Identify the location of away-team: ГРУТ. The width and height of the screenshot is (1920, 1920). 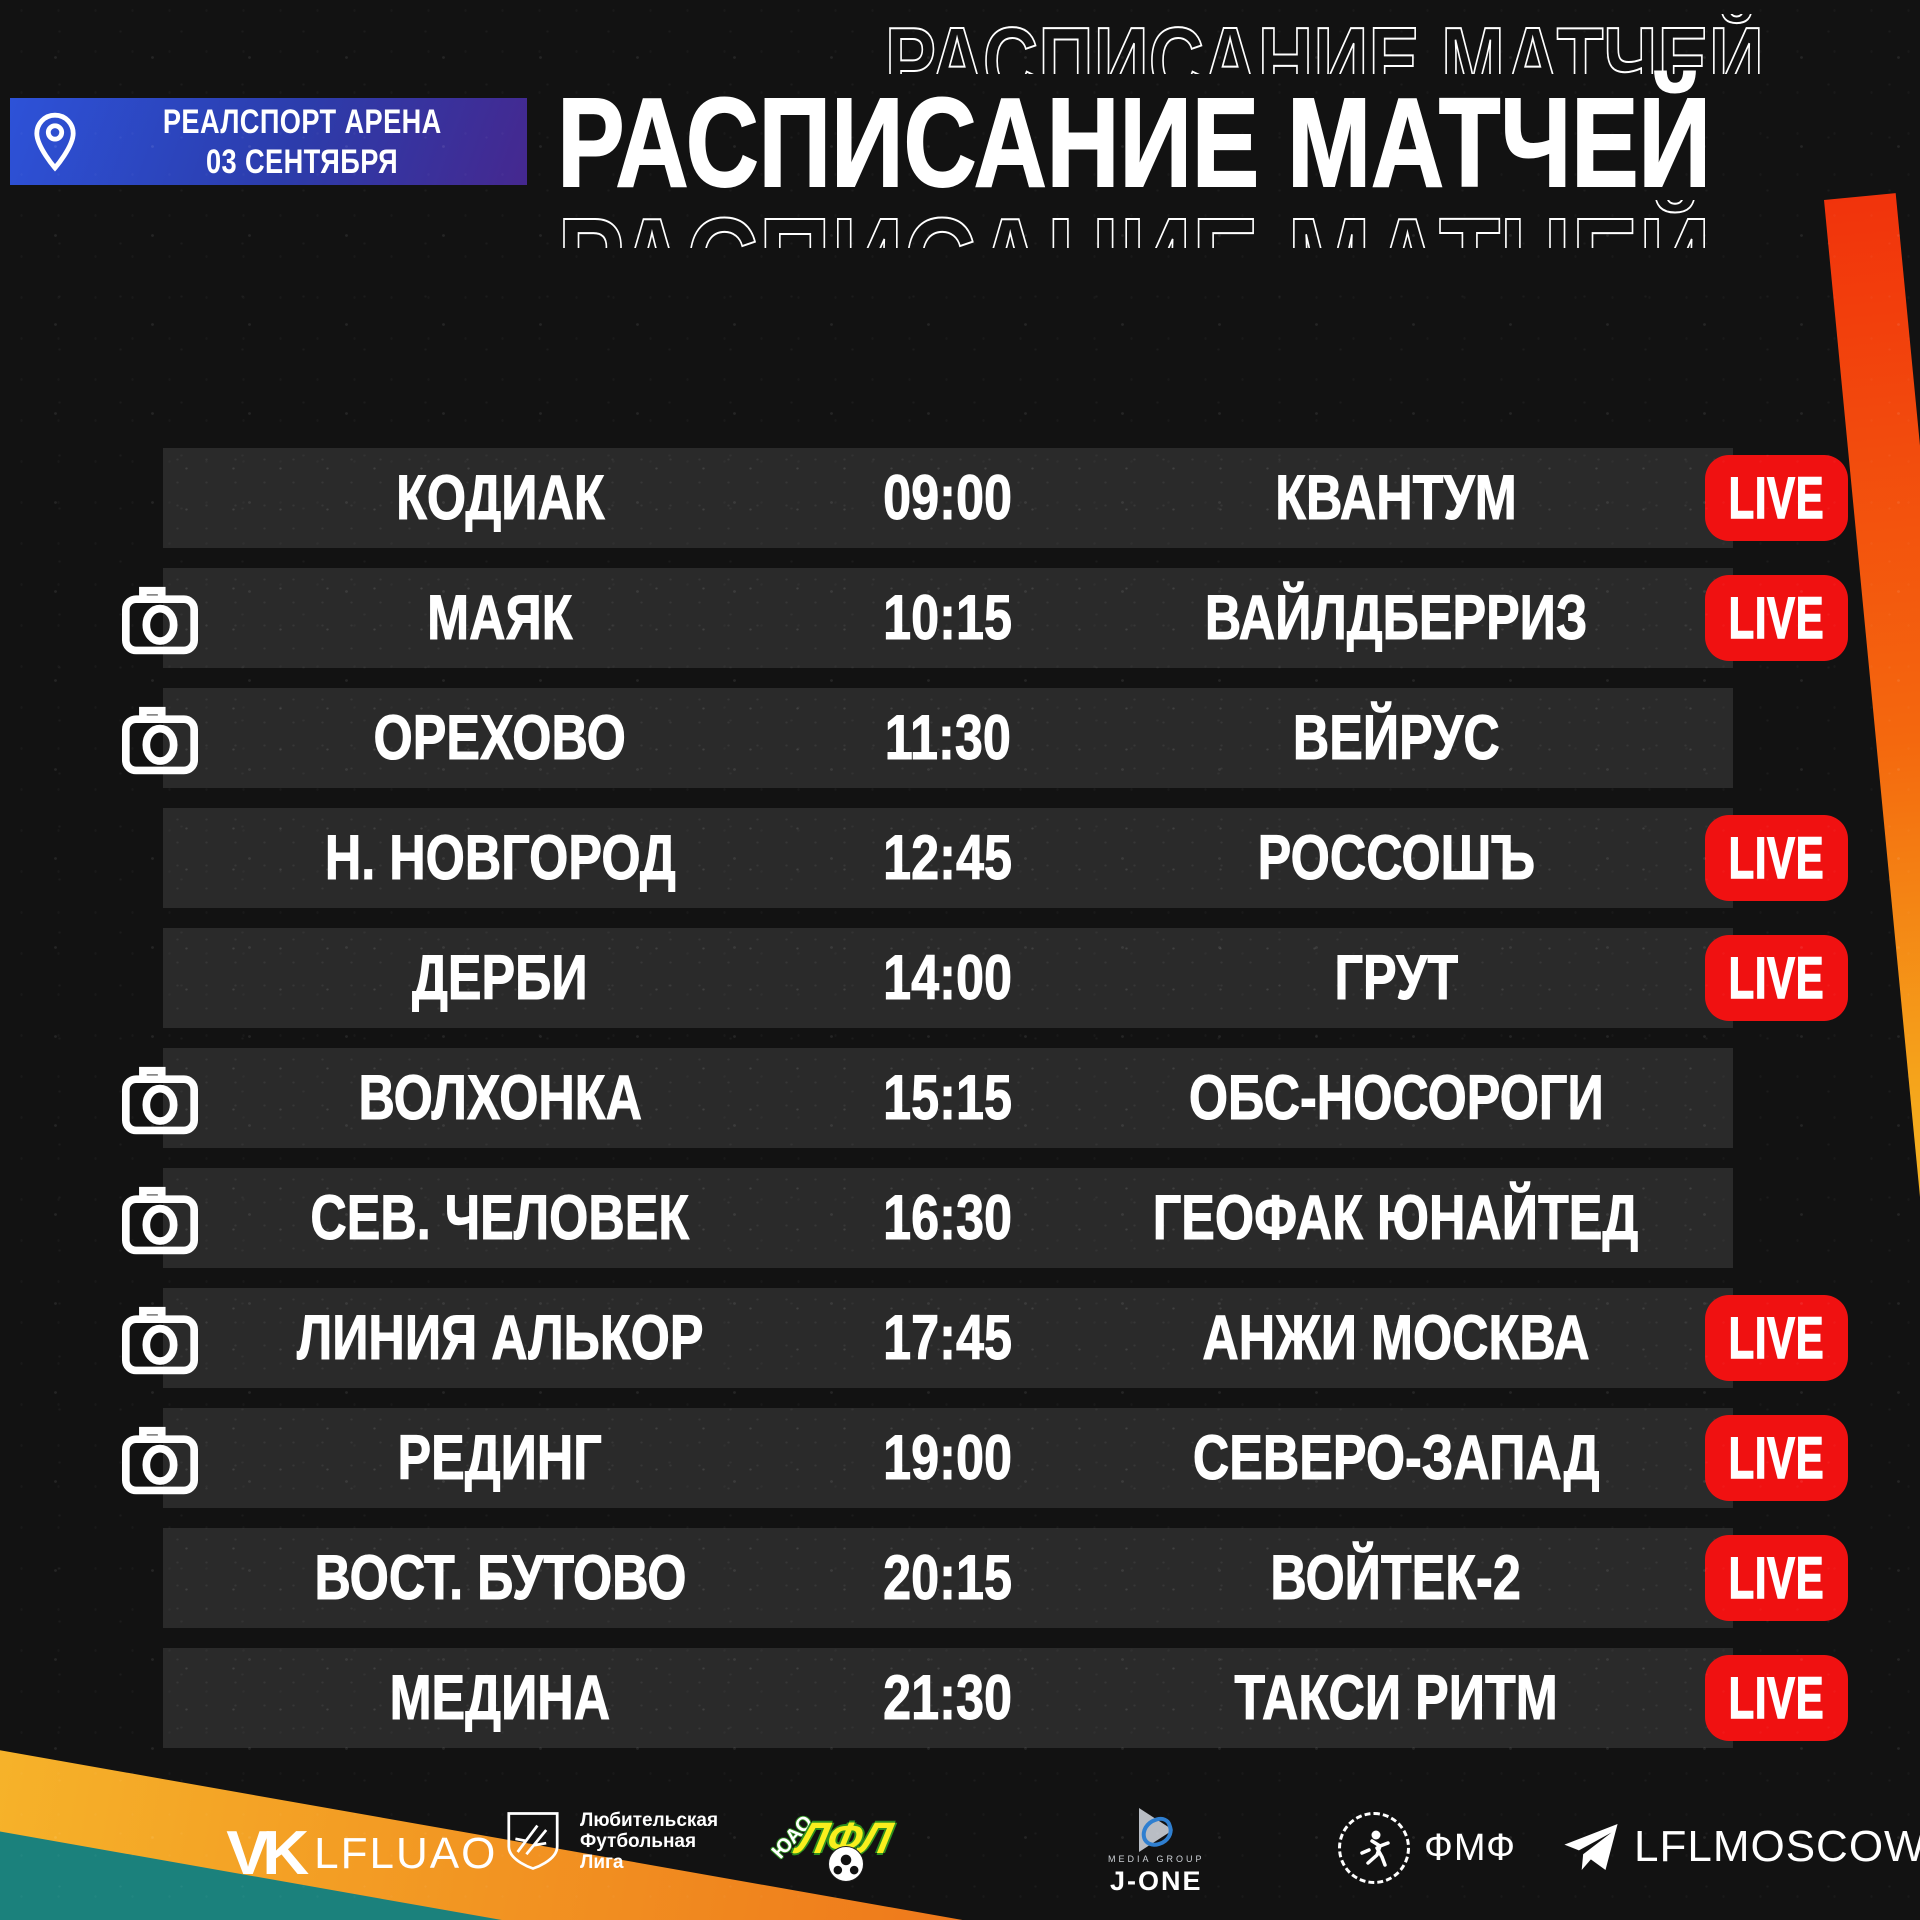
(1396, 978).